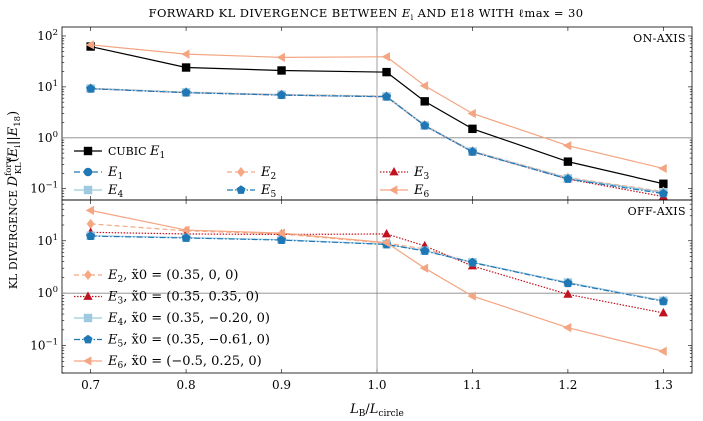 The image size is (703, 421). I want to click on y-tick-label: 10², so click(47, 35).